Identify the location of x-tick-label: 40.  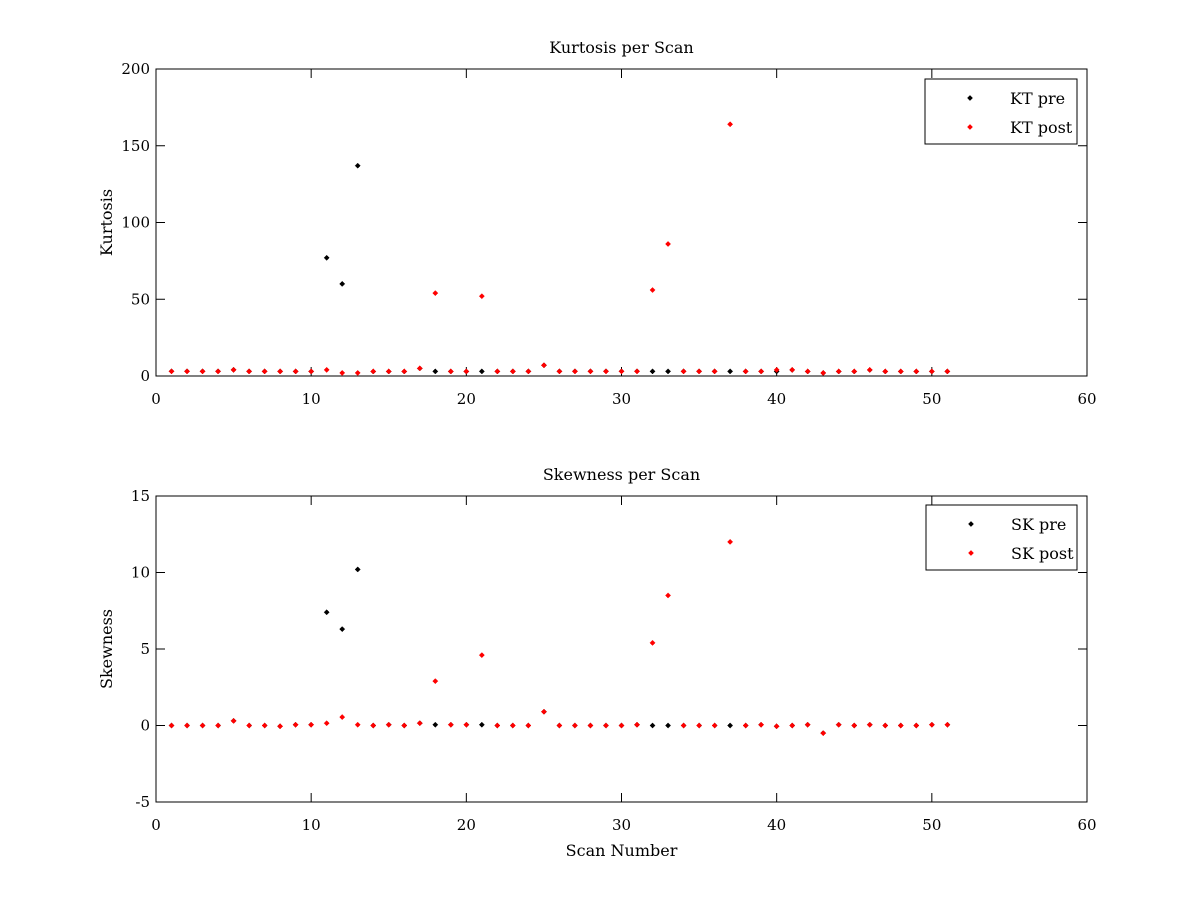
(776, 825).